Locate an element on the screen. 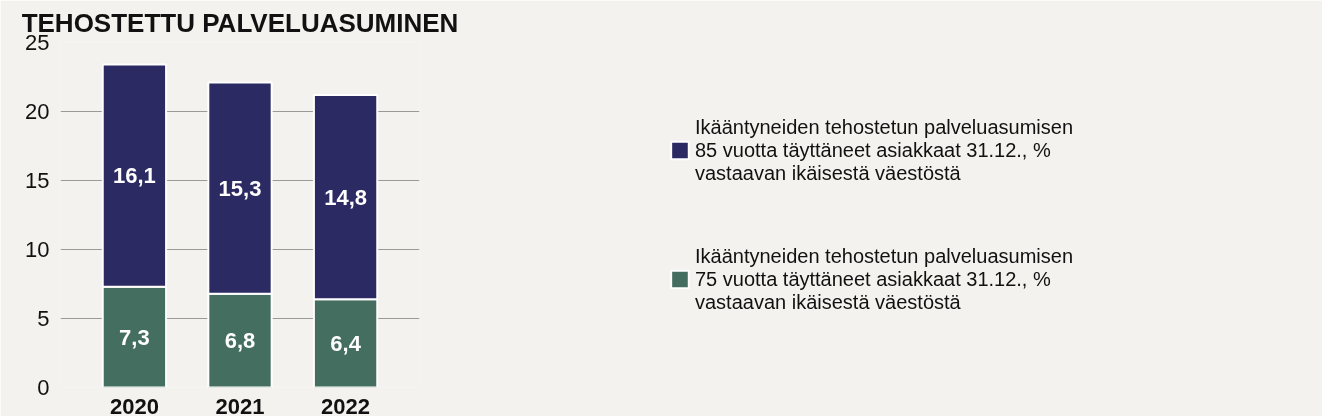 Image resolution: width=1322 pixels, height=416 pixels. y-tick-label: 0 is located at coordinates (43, 387).